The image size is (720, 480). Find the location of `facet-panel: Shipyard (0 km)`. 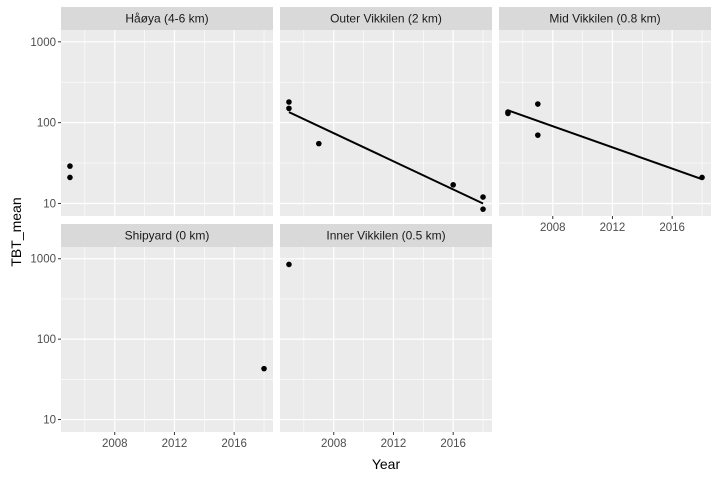

facet-panel: Shipyard (0 km) is located at coordinates (167, 328).